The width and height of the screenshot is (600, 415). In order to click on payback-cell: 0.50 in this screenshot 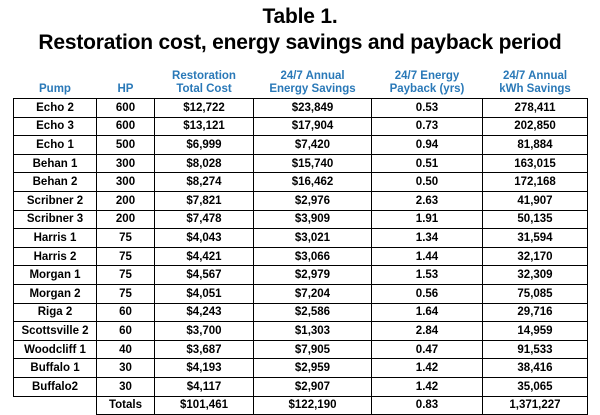, I will do `click(427, 182)`.